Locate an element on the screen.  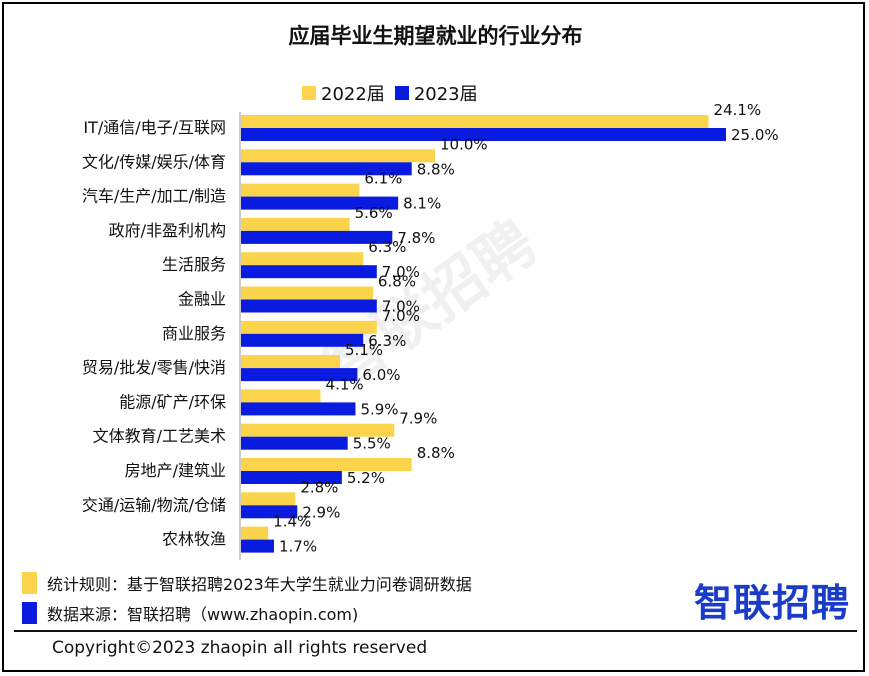
category-label: 生活服务 is located at coordinates (194, 264).